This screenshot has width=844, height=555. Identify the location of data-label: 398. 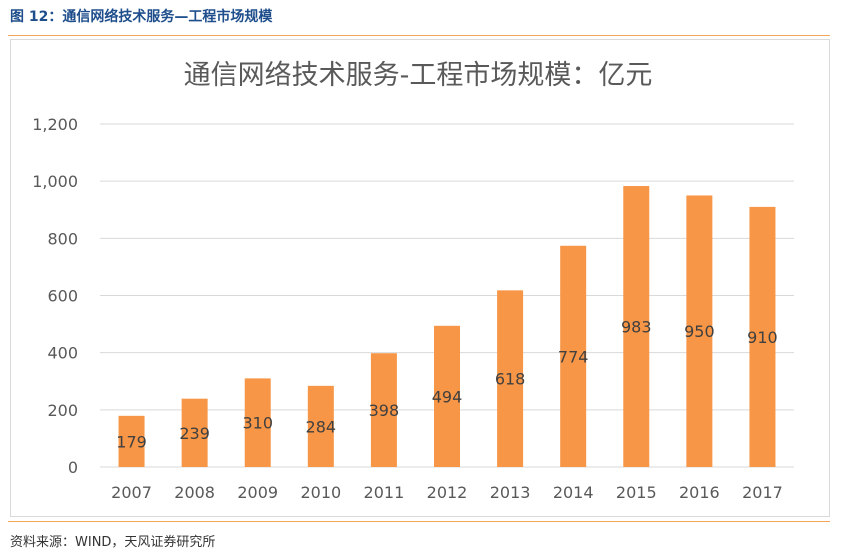
(384, 410).